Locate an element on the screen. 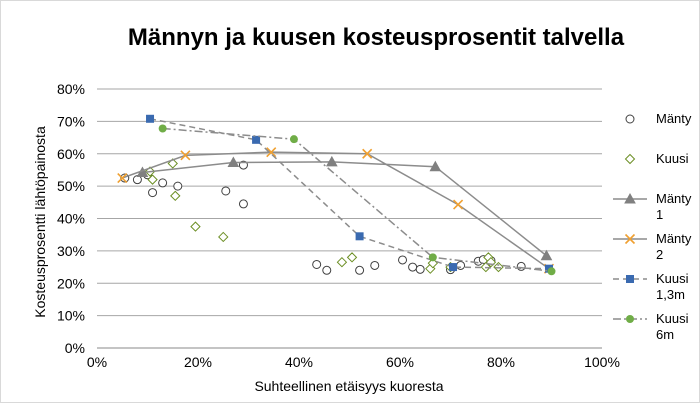 The height and width of the screenshot is (404, 700). legend-item: Mänty is located at coordinates (658, 118).